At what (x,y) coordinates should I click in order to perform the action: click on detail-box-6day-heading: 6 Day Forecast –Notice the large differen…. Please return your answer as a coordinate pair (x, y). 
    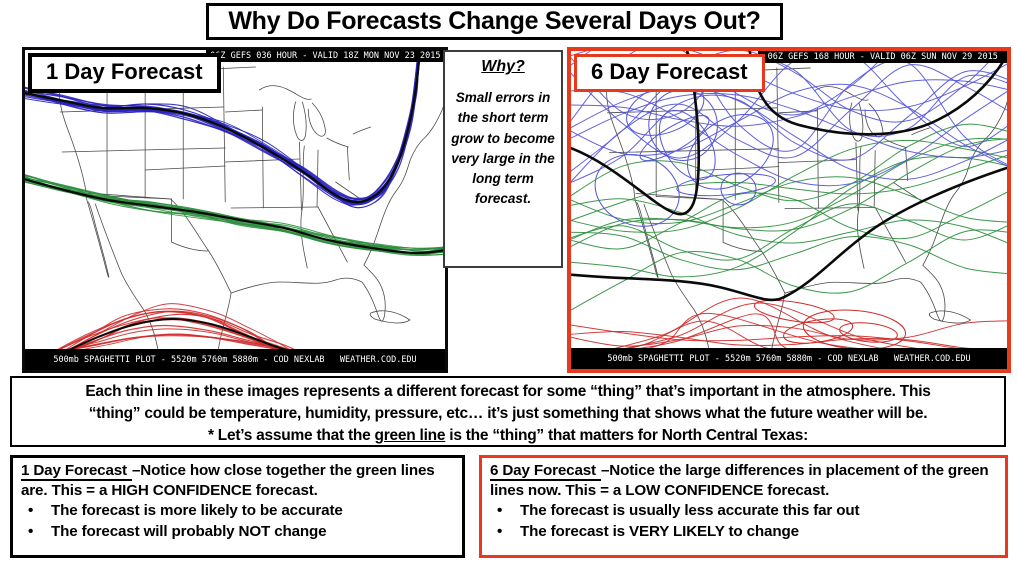
    Looking at the image, I should click on (743, 481).